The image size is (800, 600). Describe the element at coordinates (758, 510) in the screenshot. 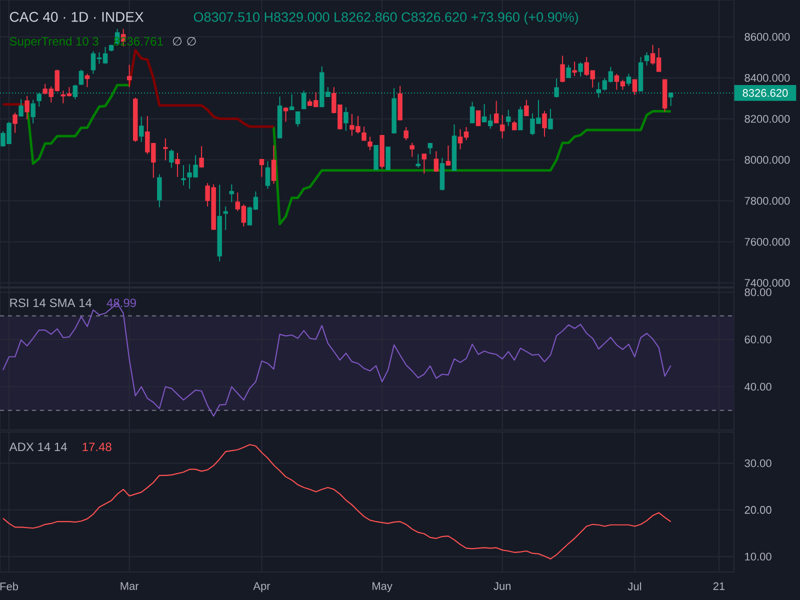

I see `y-tick-label: 20.00` at that location.